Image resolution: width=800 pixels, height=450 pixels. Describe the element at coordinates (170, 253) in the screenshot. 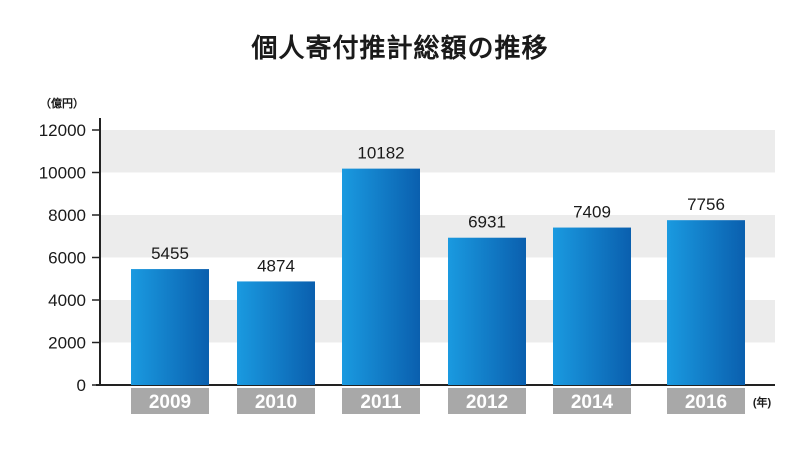

I see `data-label-2009: 5455` at that location.